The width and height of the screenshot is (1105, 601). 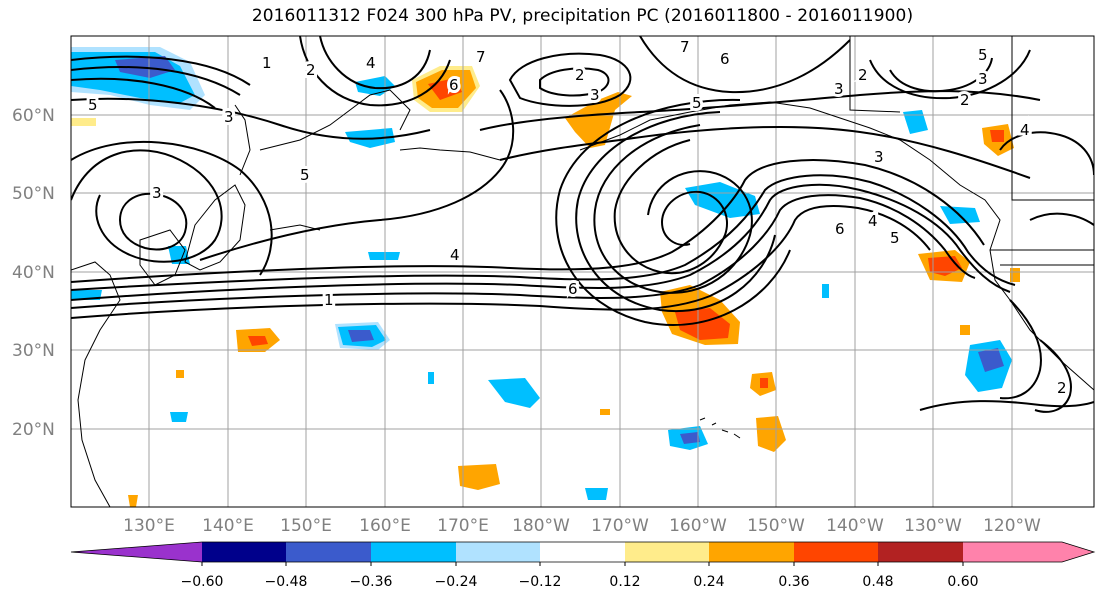 I want to click on lat-label: 30°N, so click(x=33, y=351).